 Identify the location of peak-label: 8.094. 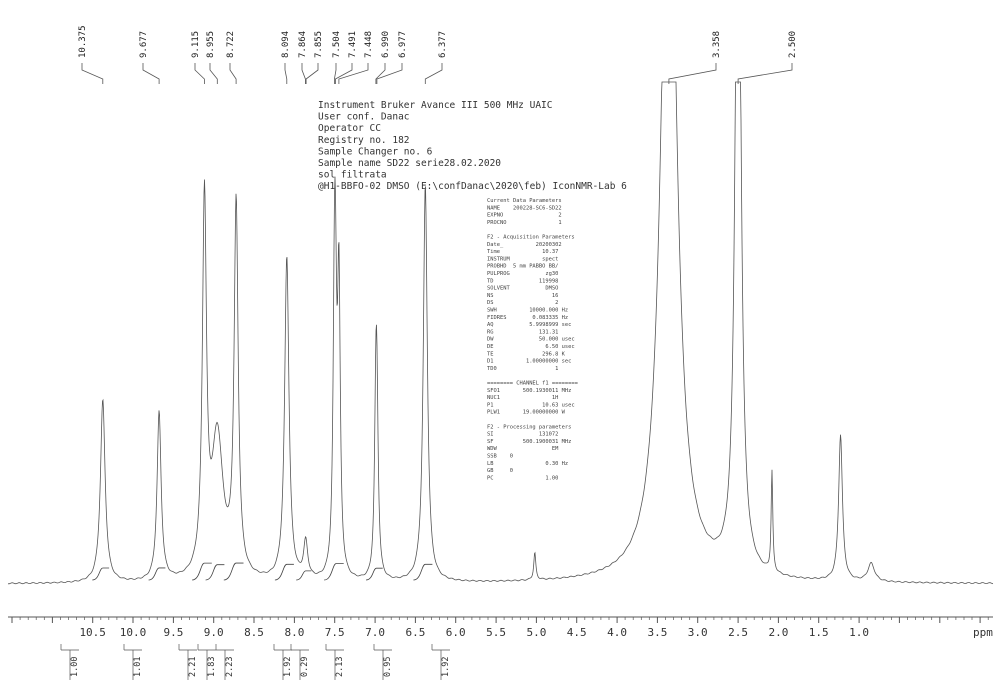
(286, 44).